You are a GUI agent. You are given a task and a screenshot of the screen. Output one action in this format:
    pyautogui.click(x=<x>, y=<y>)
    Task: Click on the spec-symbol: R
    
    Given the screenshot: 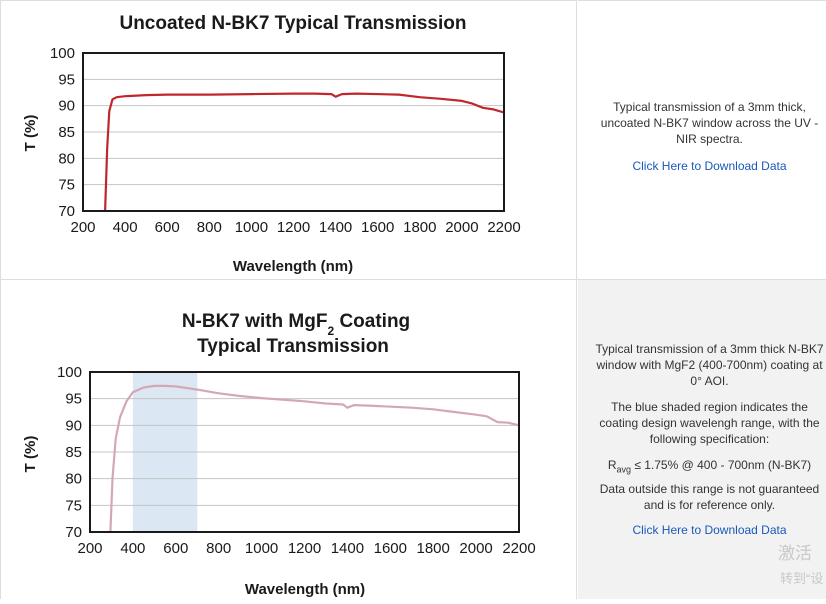 What is the action you would take?
    pyautogui.click(x=612, y=465)
    